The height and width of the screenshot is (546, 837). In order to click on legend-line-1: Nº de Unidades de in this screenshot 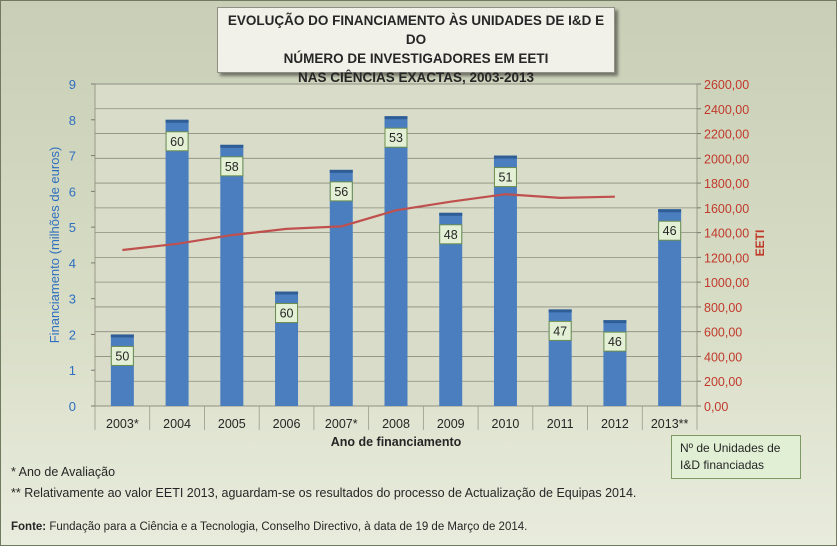, I will do `click(730, 448)`.